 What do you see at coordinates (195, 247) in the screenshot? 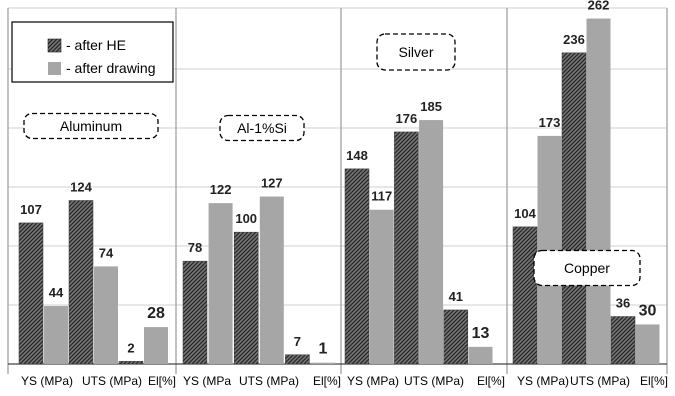
I see `value-label-1-0: 78` at bounding box center [195, 247].